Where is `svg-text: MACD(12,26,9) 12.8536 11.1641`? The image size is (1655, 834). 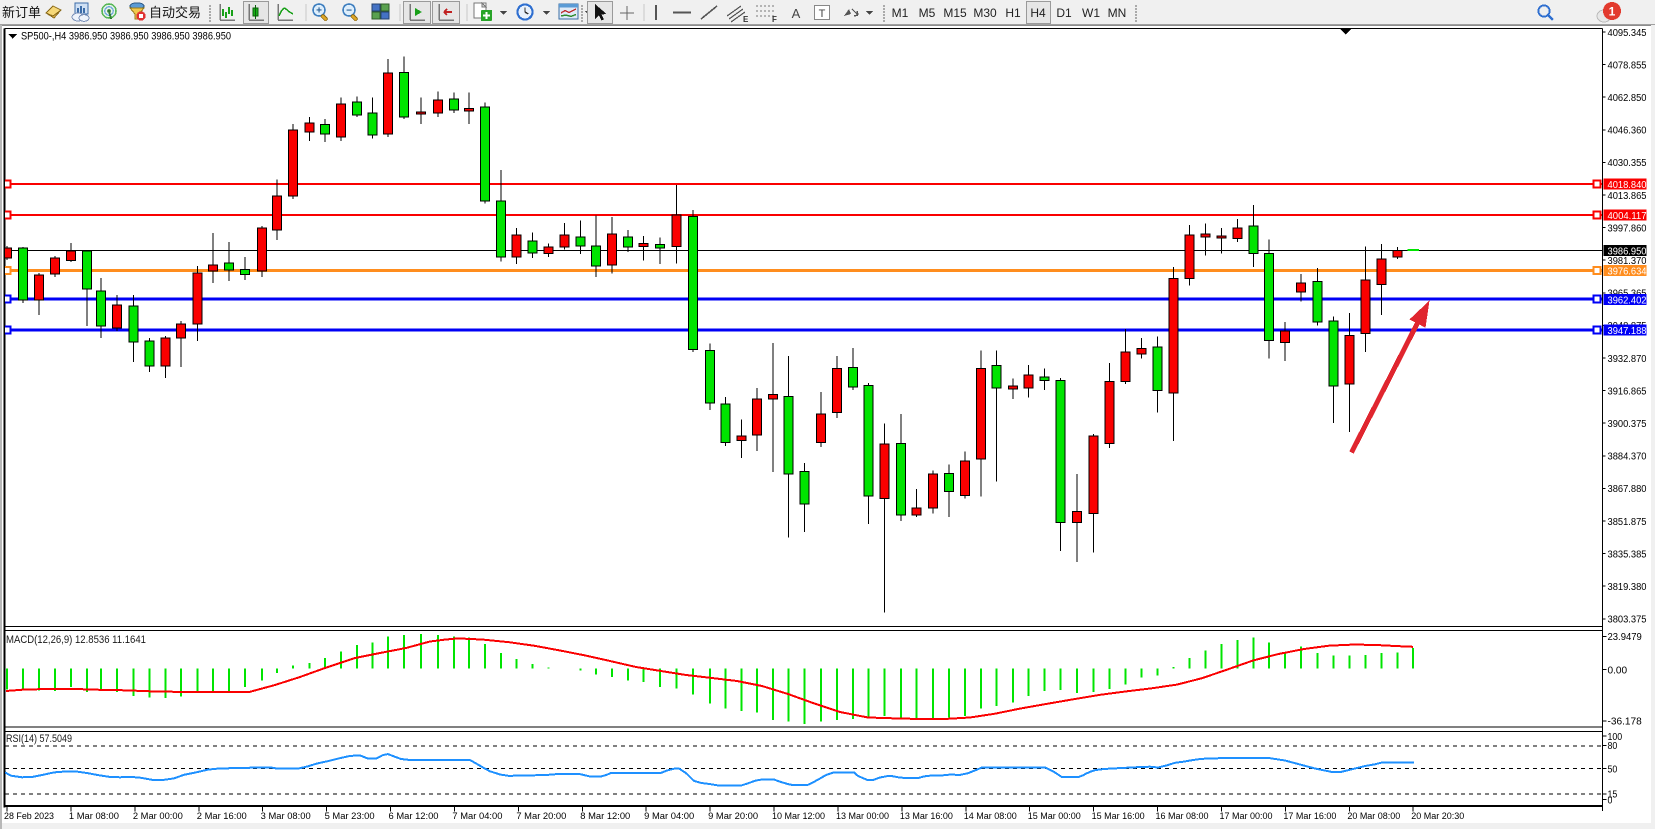 svg-text: MACD(12,26,9) 12.8536 11.1641 is located at coordinates (76, 640).